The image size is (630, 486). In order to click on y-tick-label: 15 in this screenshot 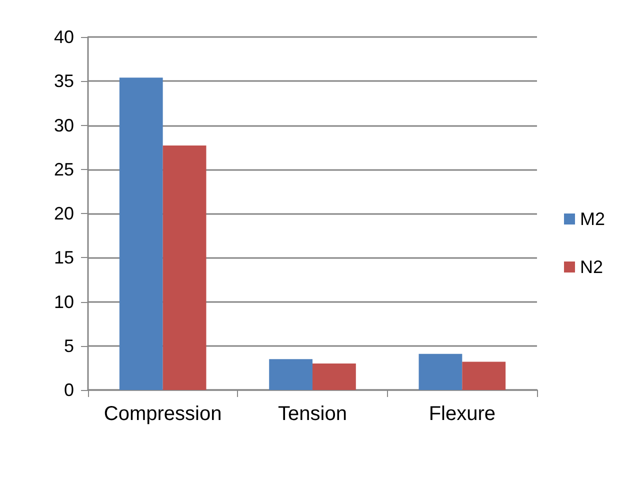, I will do `click(64, 258)`.